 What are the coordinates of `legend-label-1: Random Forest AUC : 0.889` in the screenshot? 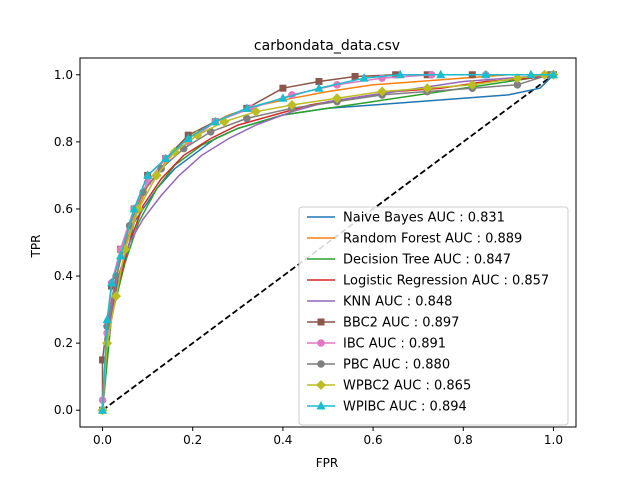 It's located at (432, 239).